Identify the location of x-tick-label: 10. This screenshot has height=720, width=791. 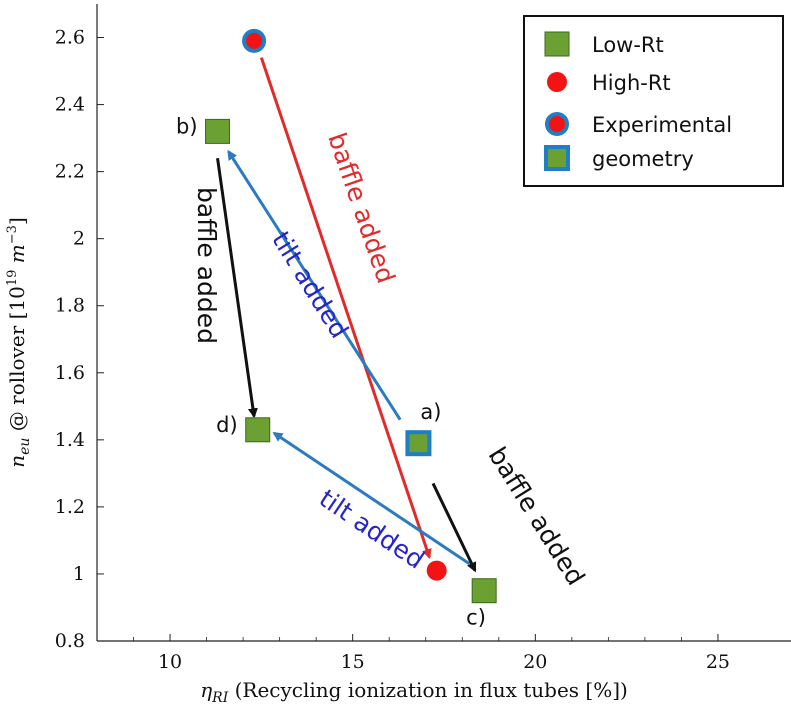
(170, 662).